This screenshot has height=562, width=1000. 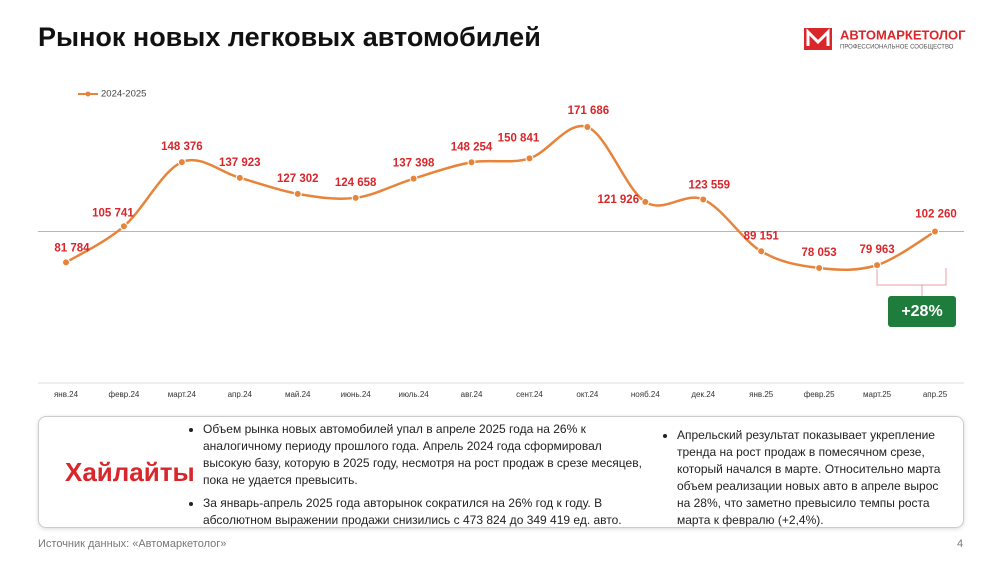 What do you see at coordinates (589, 111) in the screenshot?
I see `data-label: 171 686` at bounding box center [589, 111].